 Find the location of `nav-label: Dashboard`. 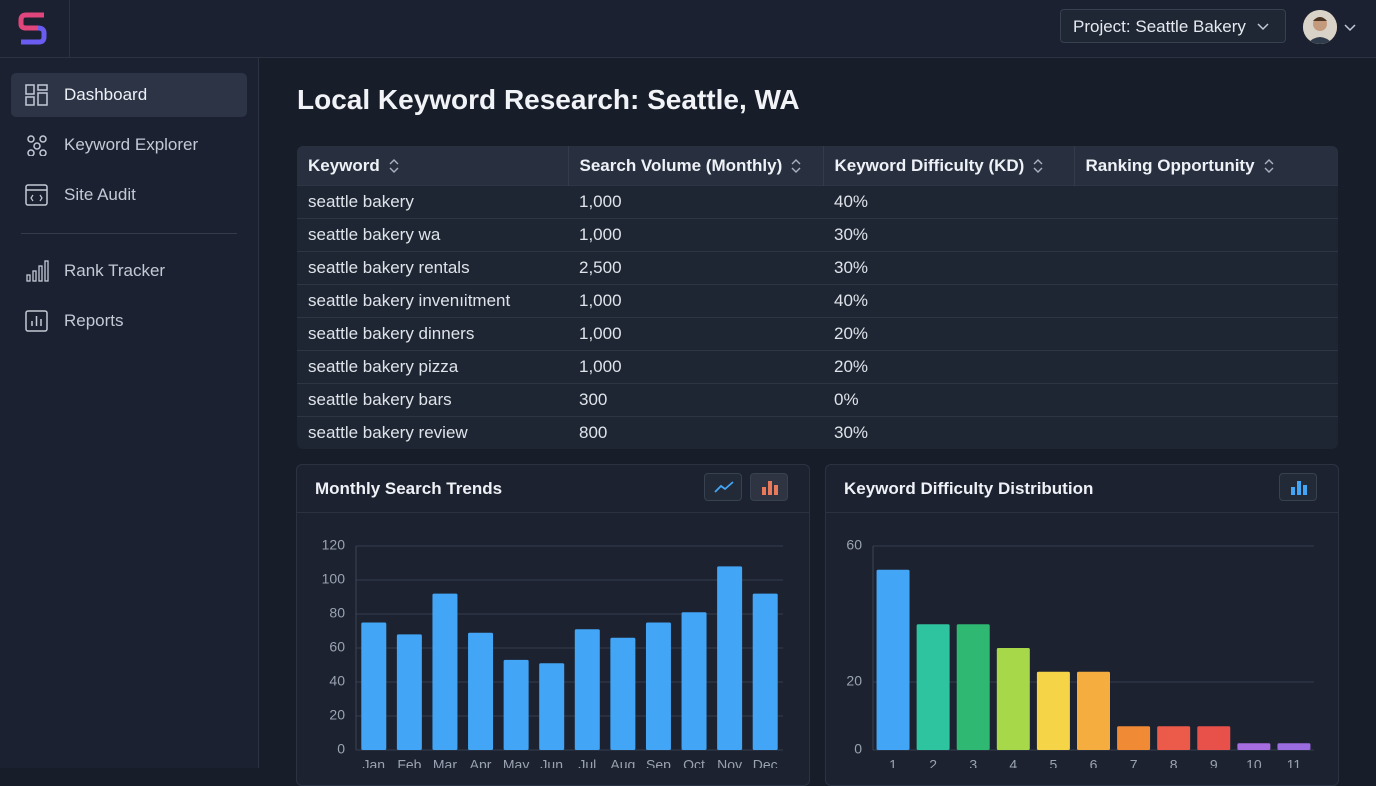

nav-label: Dashboard is located at coordinates (106, 94).